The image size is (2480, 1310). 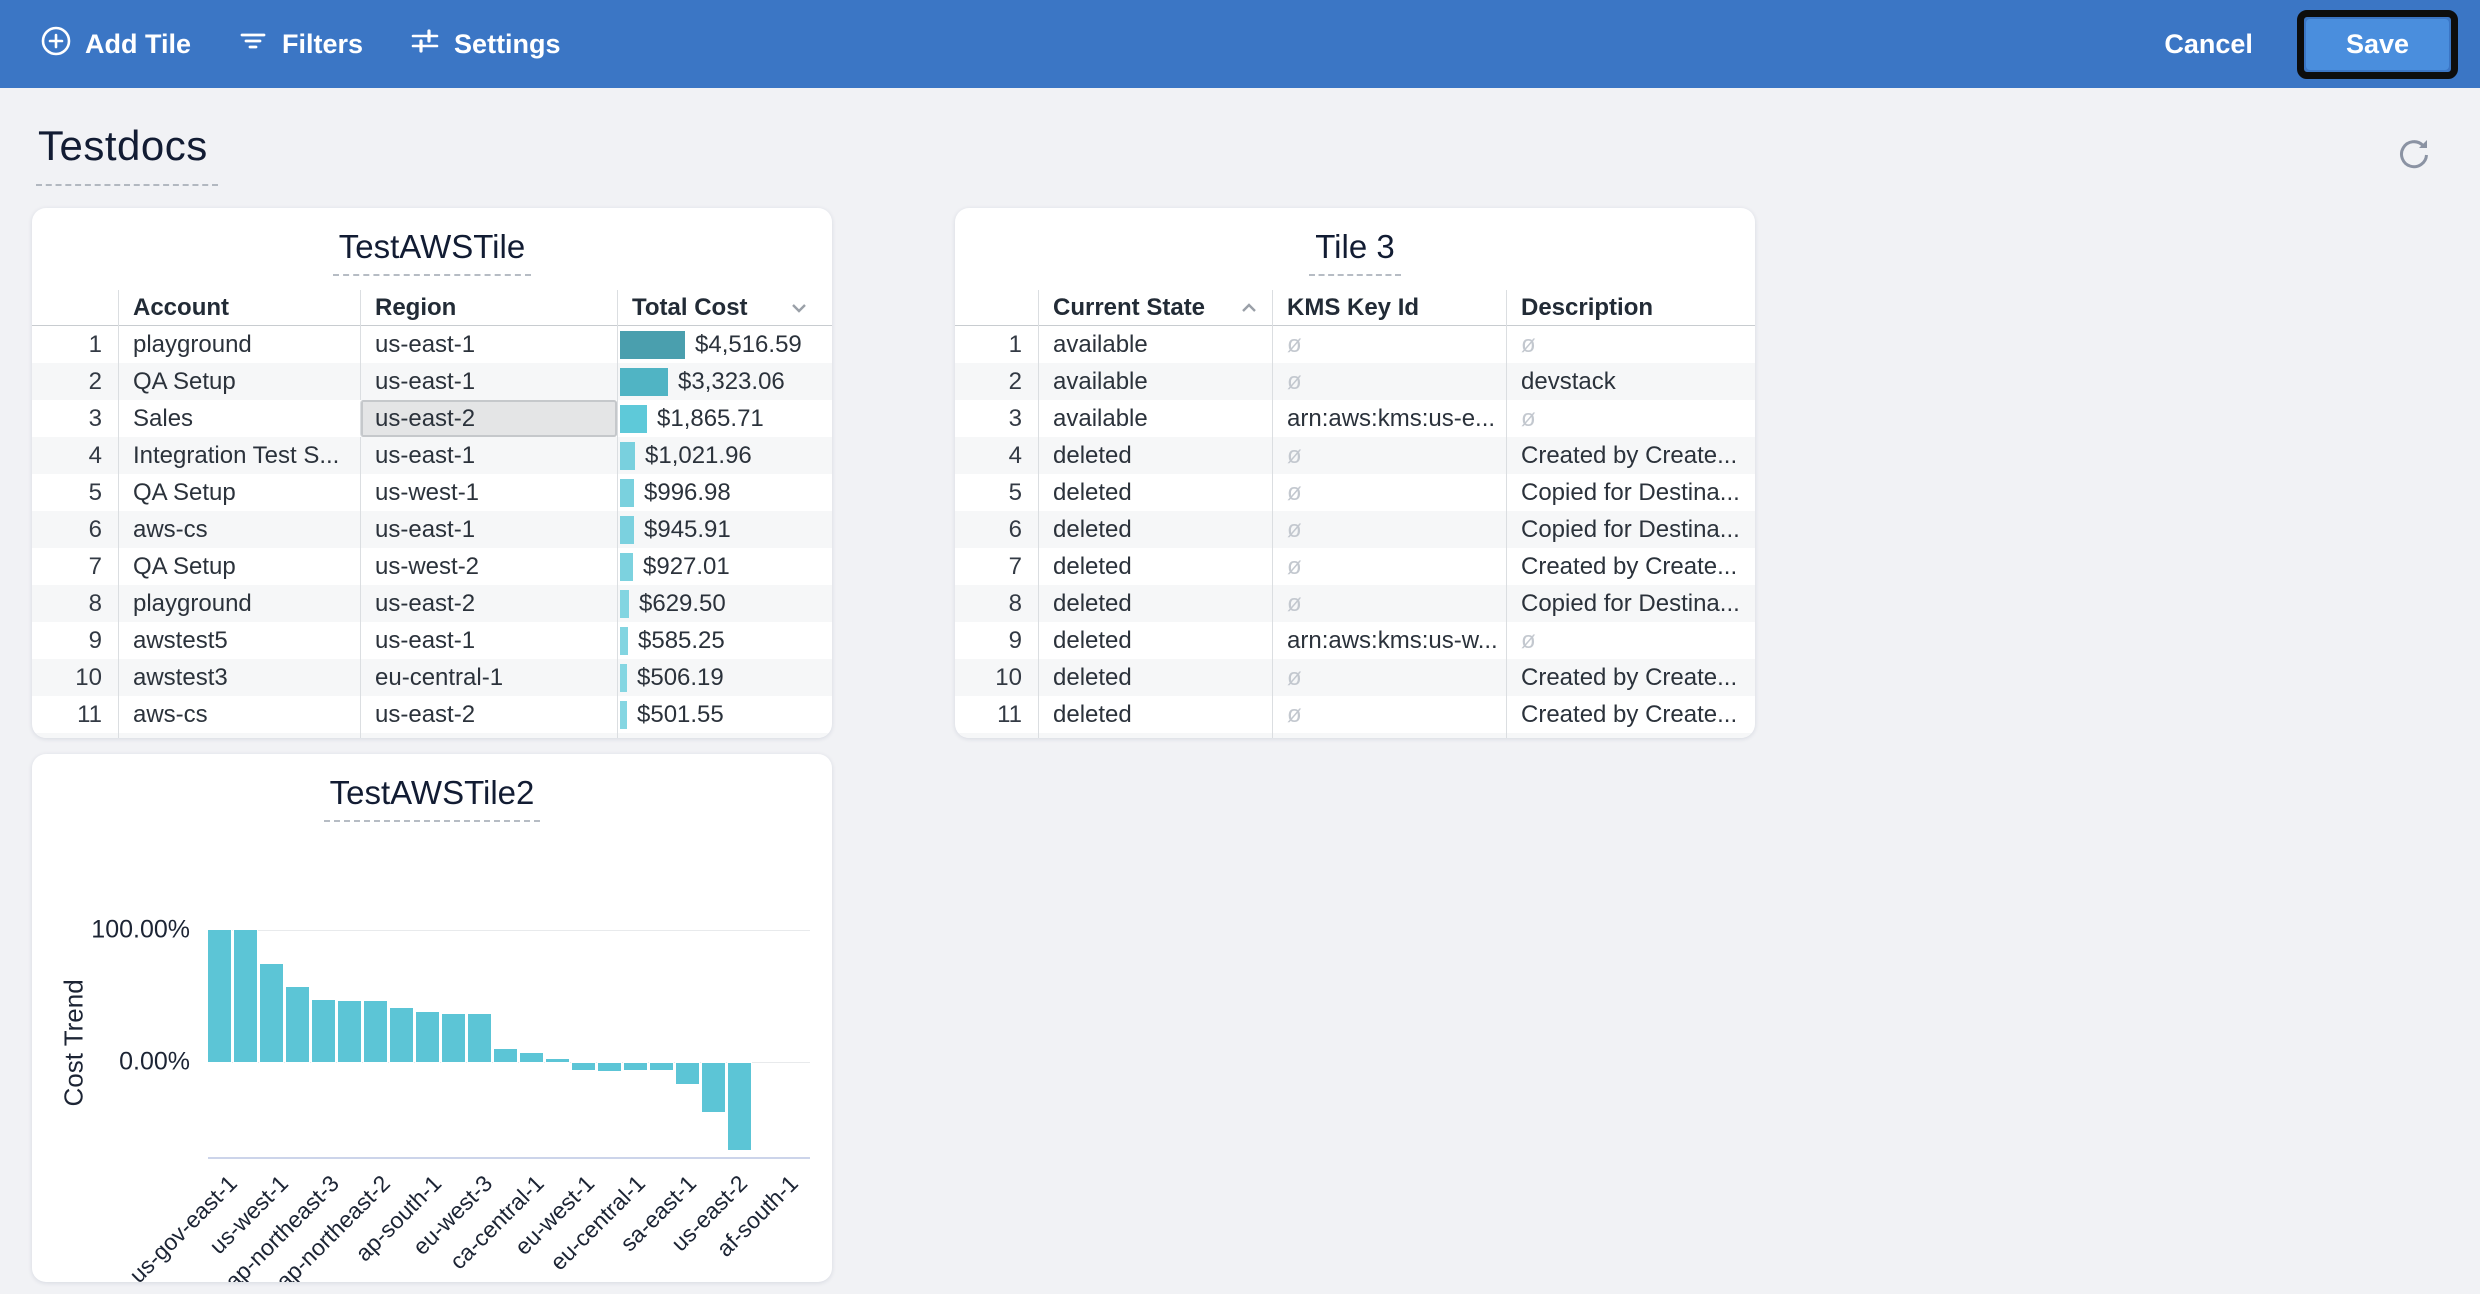 What do you see at coordinates (719, 308) in the screenshot?
I see `column-header: Total Cost` at bounding box center [719, 308].